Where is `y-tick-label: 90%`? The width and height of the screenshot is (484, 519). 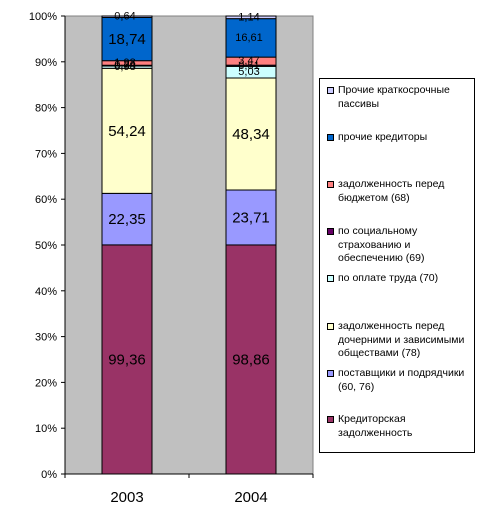
y-tick-label: 90% is located at coordinates (46, 63).